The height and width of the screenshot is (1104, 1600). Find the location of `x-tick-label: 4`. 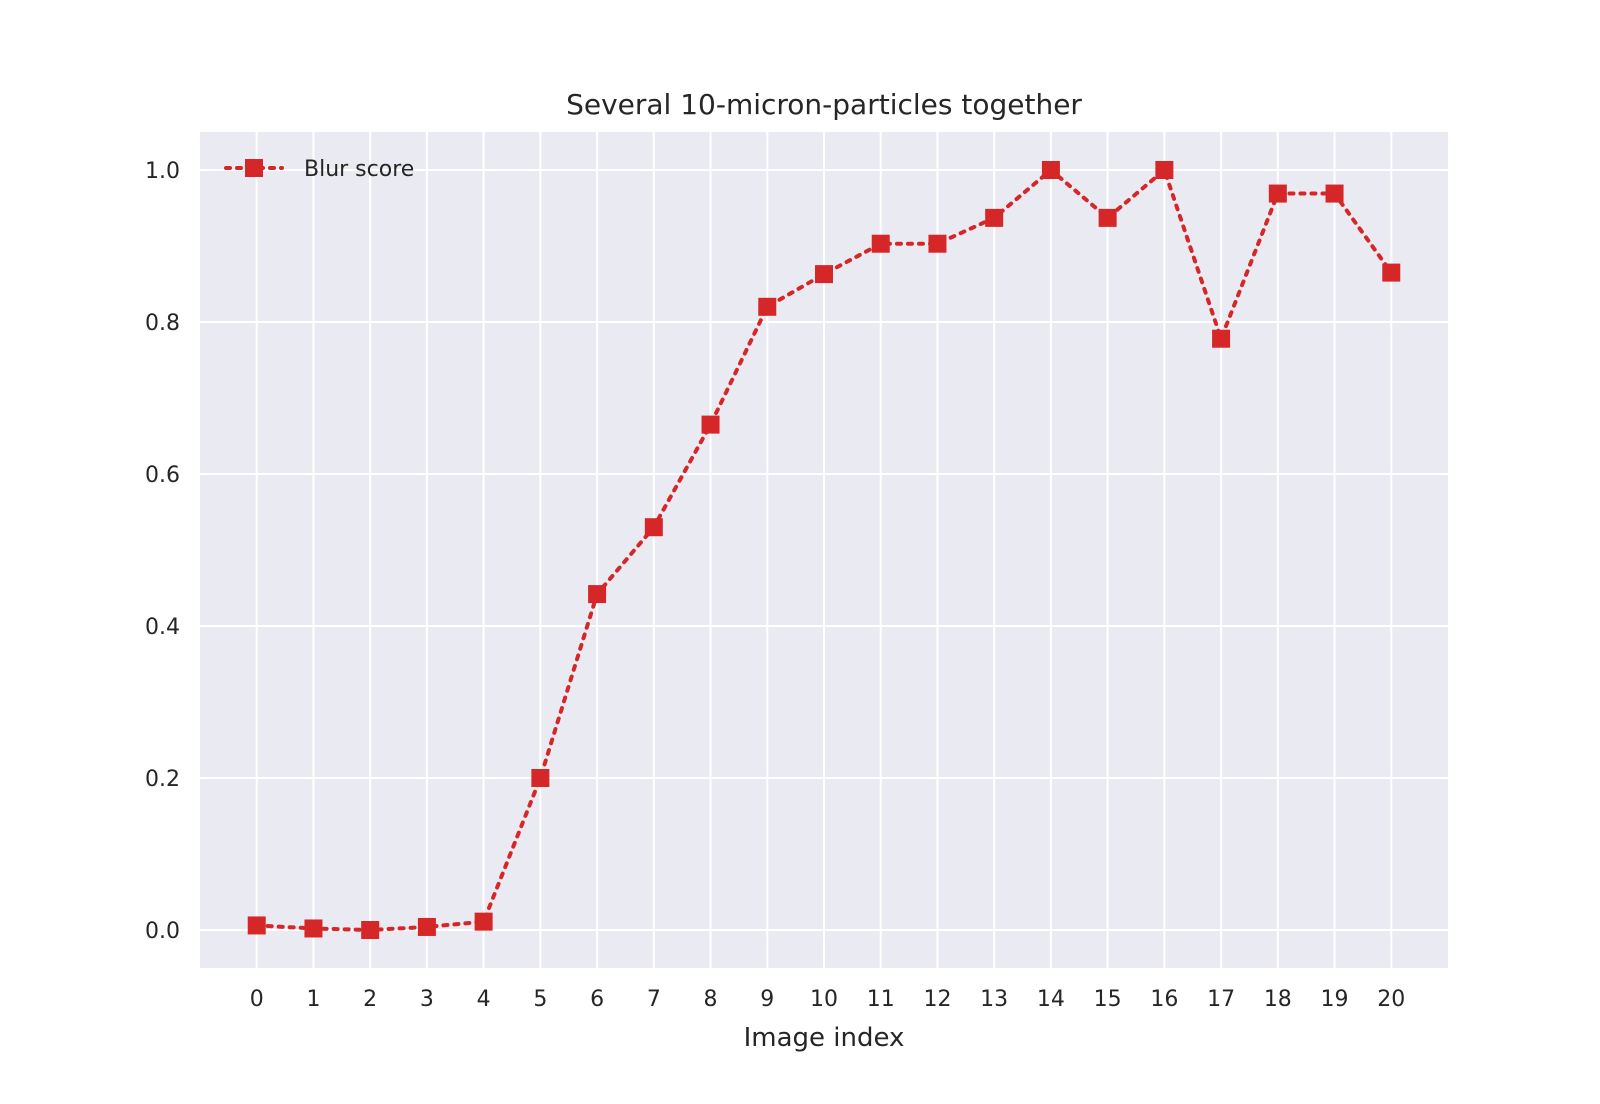

x-tick-label: 4 is located at coordinates (484, 999).